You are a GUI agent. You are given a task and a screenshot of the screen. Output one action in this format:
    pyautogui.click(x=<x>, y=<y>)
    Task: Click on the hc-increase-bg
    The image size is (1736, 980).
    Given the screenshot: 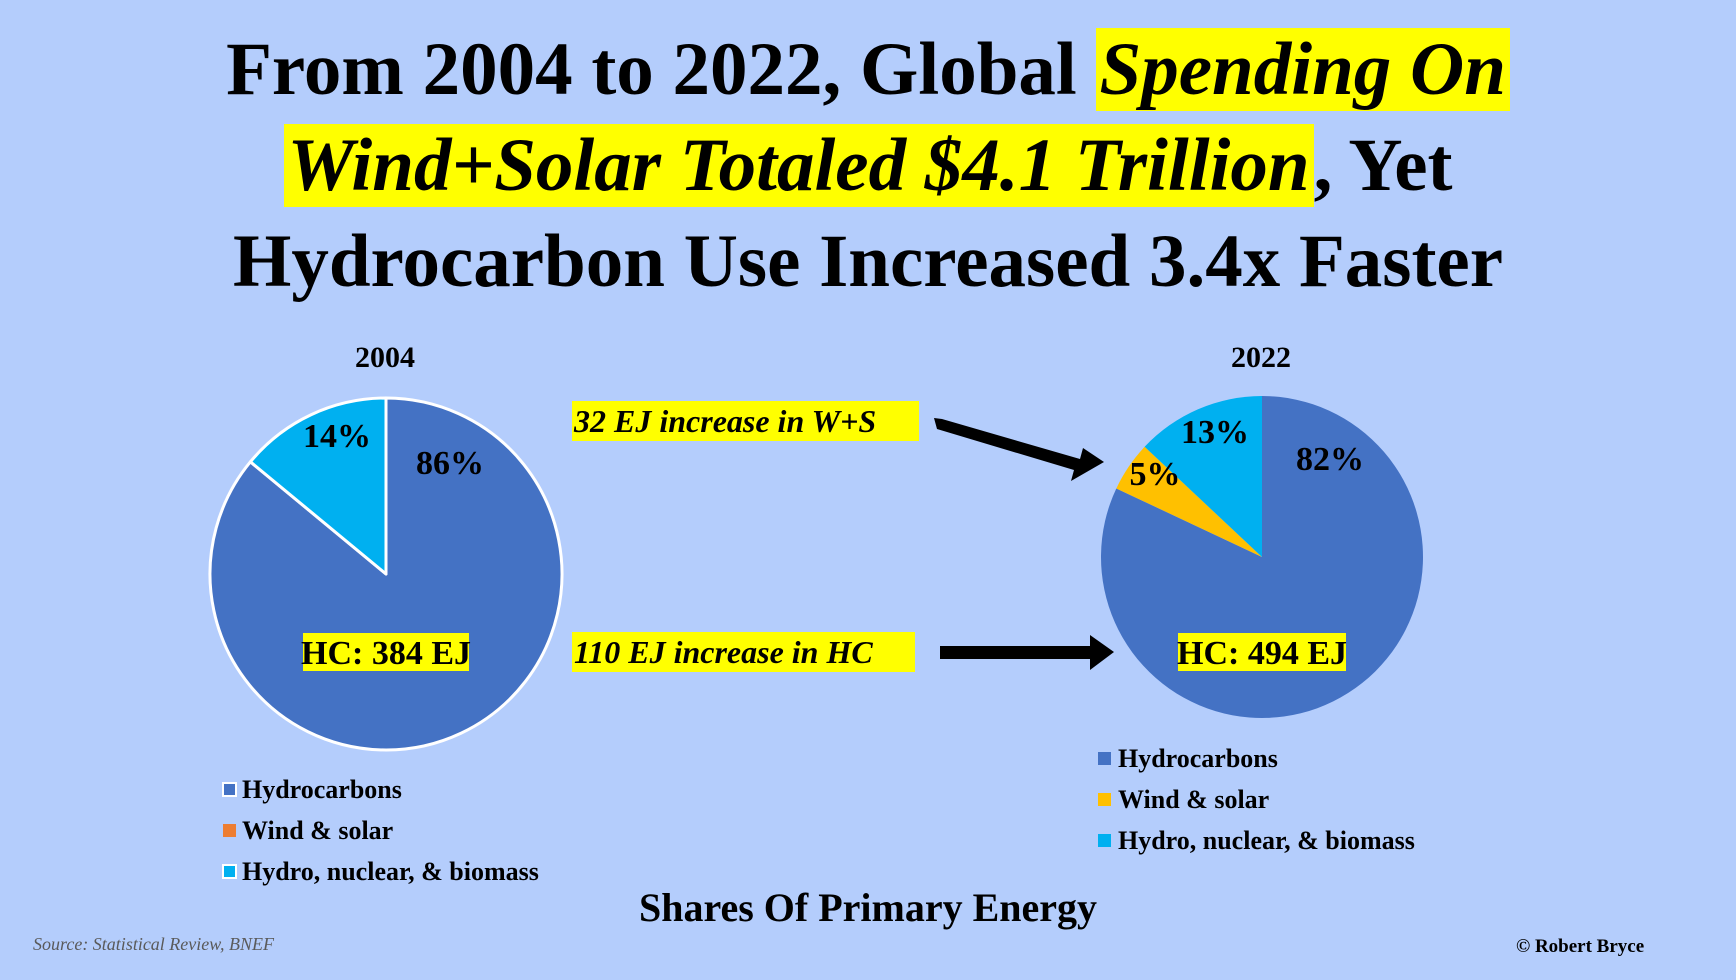 What is the action you would take?
    pyautogui.click(x=743, y=652)
    